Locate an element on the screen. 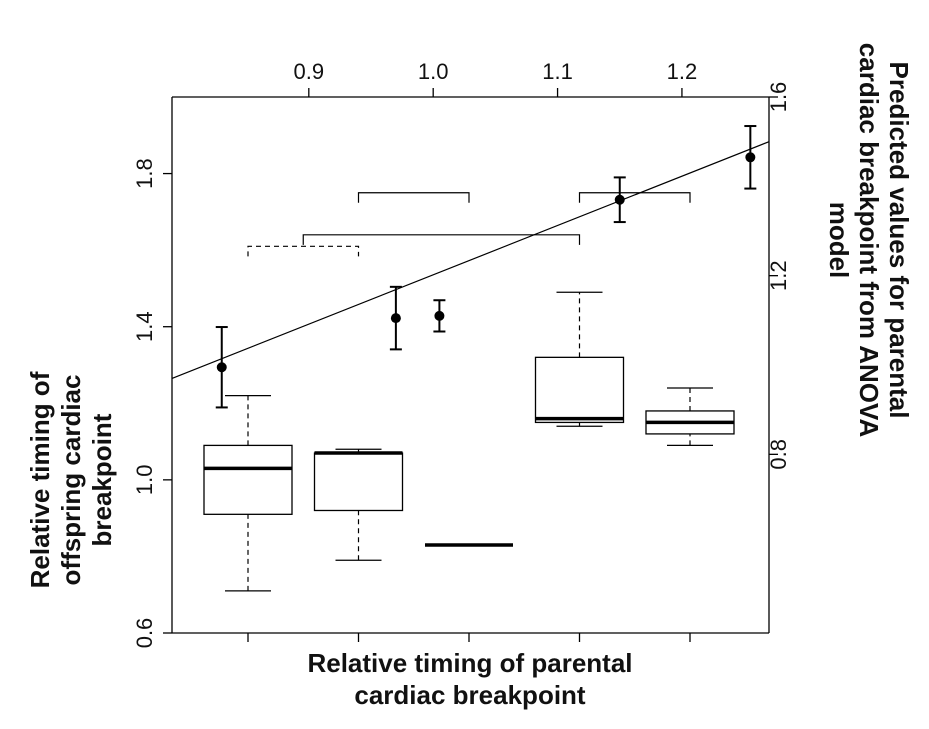 This screenshot has height=729, width=929. right-axis-tick-label: 1.6 is located at coordinates (778, 97).